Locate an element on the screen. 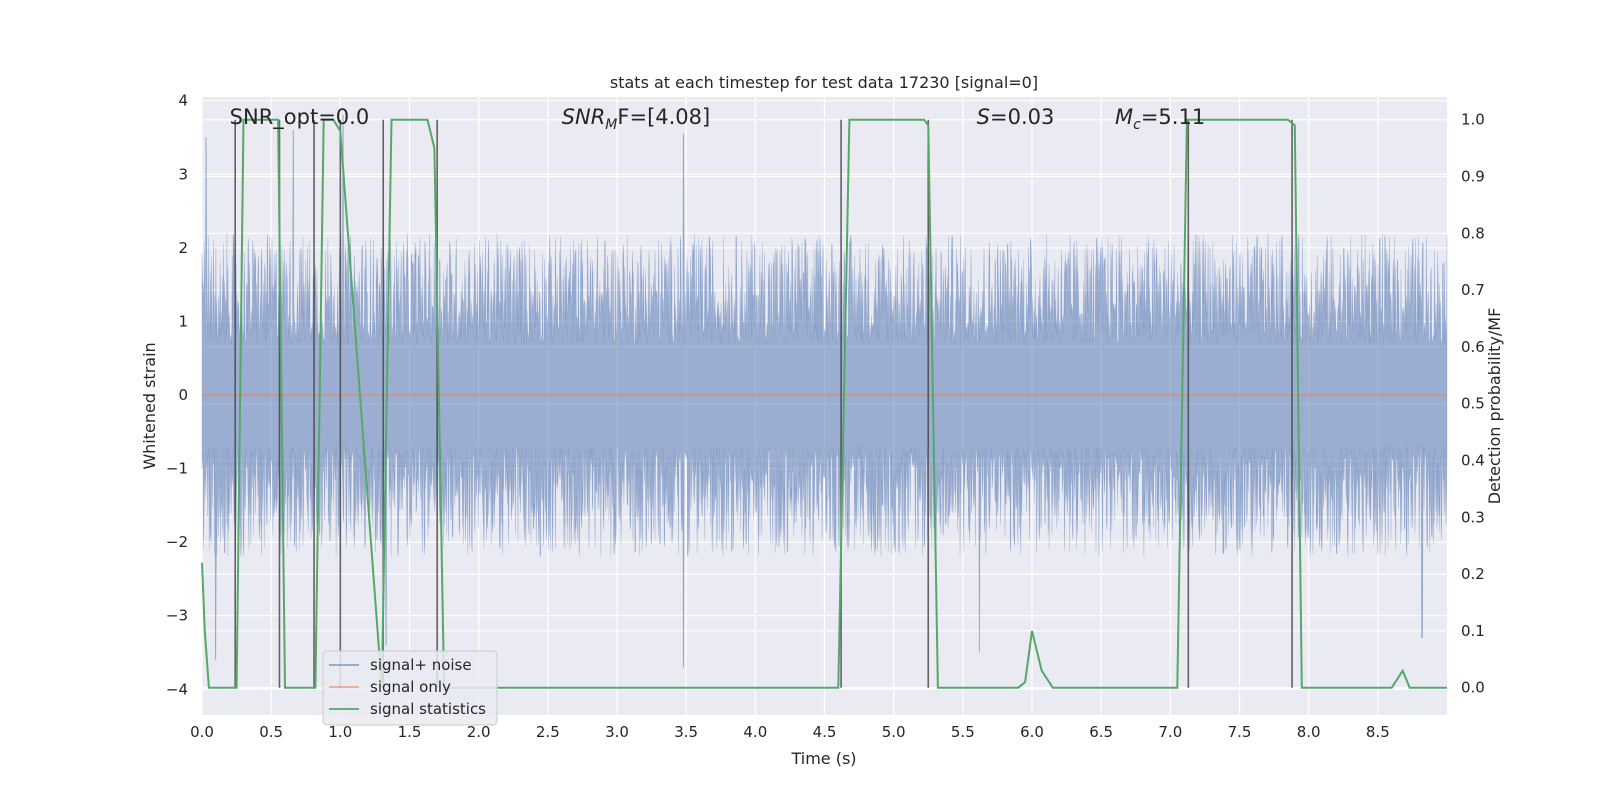 This screenshot has height=804, width=1600. x-tick-label: 1.0 is located at coordinates (340, 732).